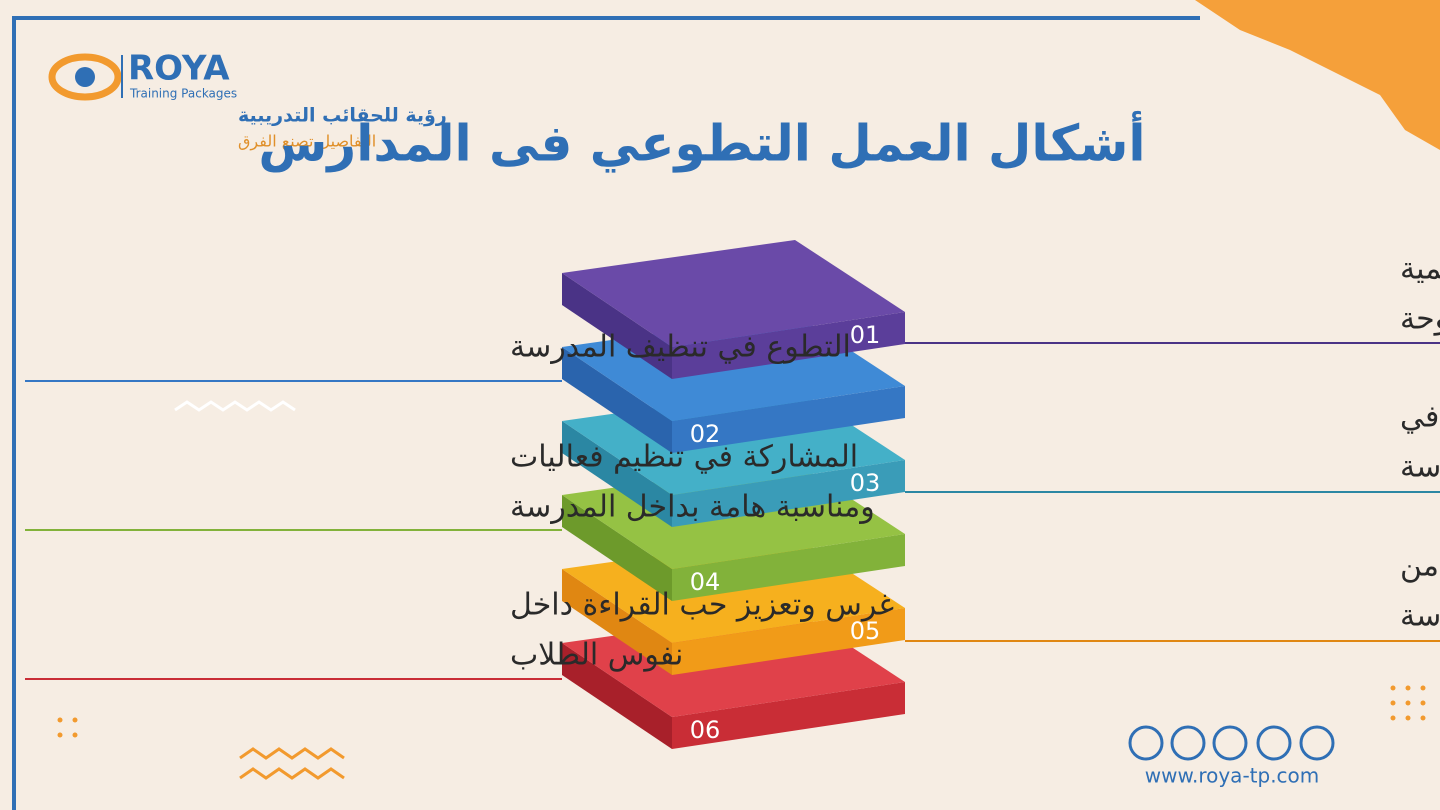  Describe the element at coordinates (1420, 417) in the screenshot. I see `item-text: التطوع في العمل الزراعي في` at that location.